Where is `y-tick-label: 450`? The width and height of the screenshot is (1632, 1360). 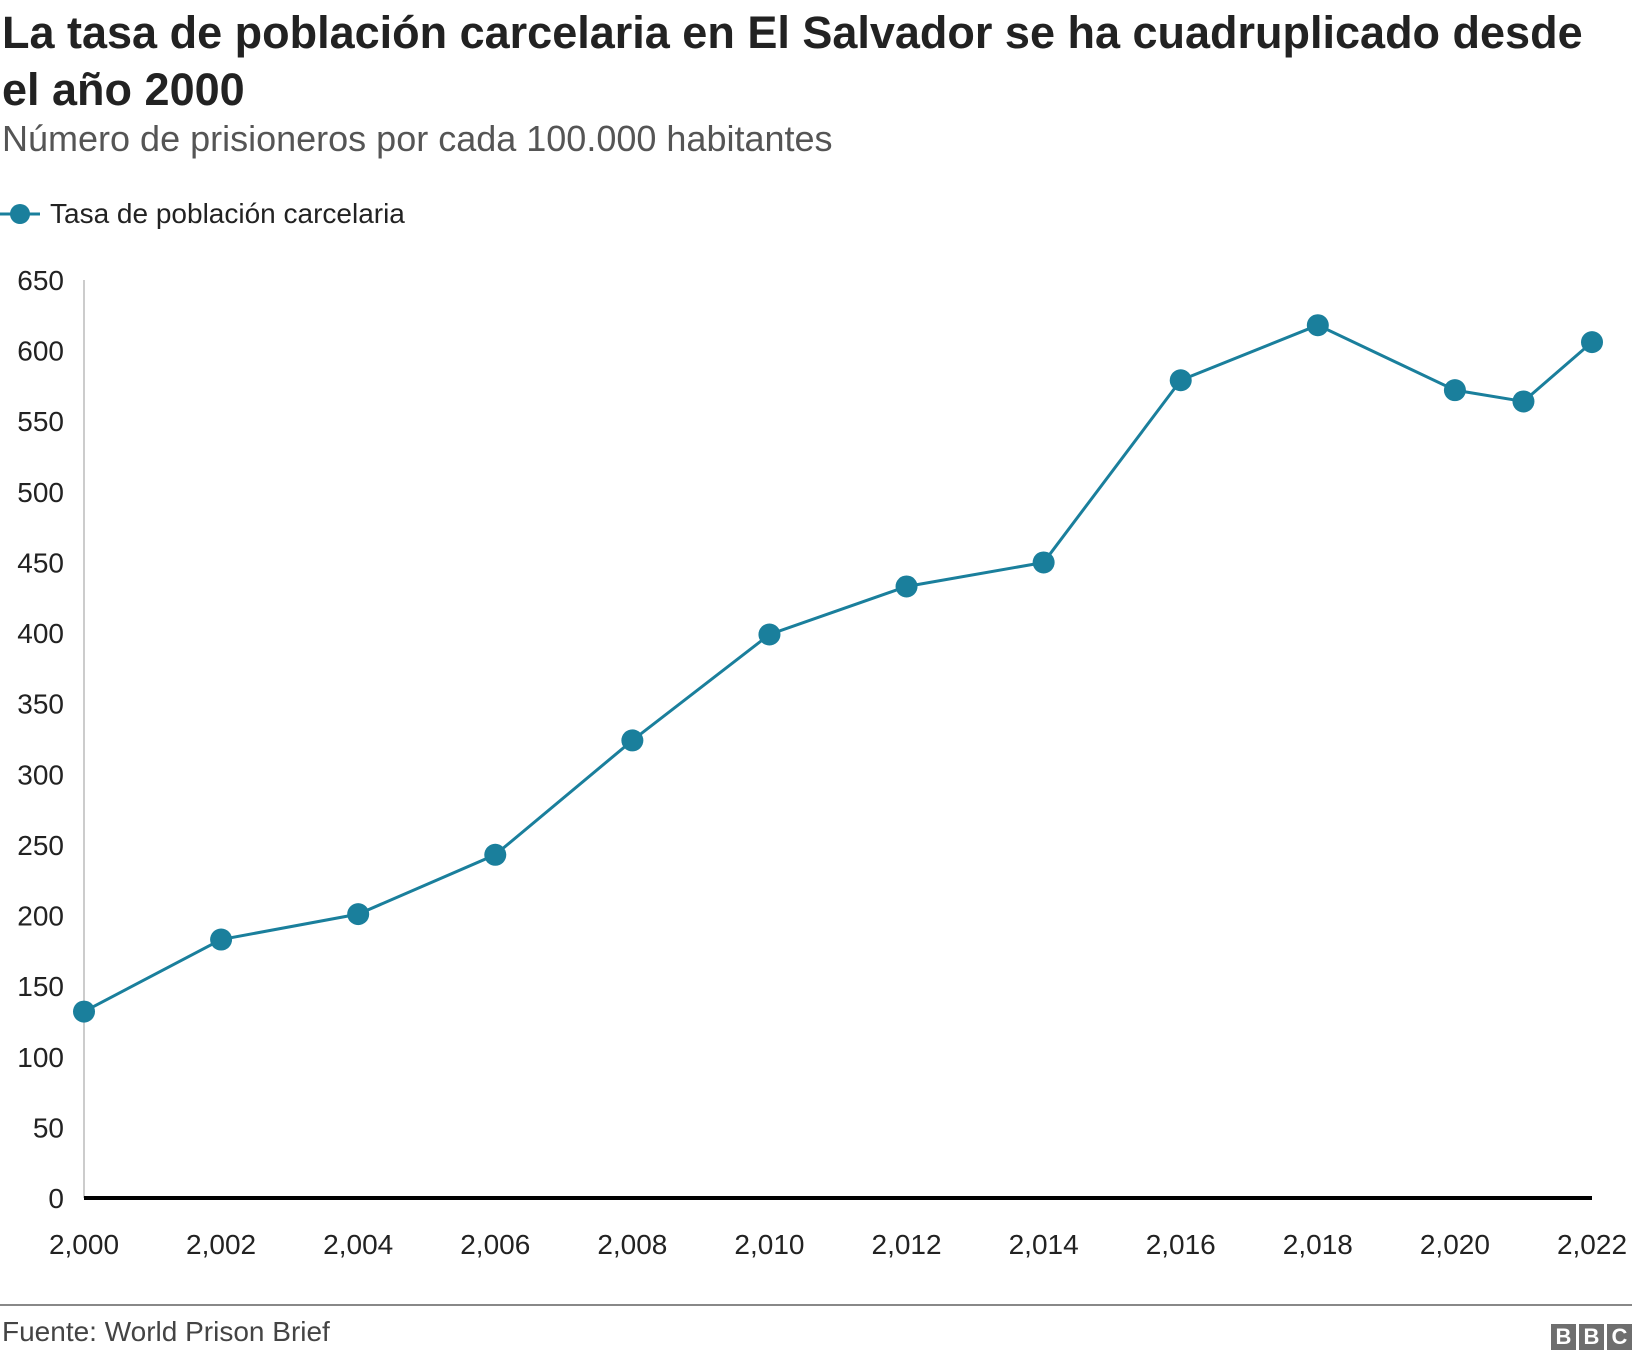
y-tick-label: 450 is located at coordinates (40, 562).